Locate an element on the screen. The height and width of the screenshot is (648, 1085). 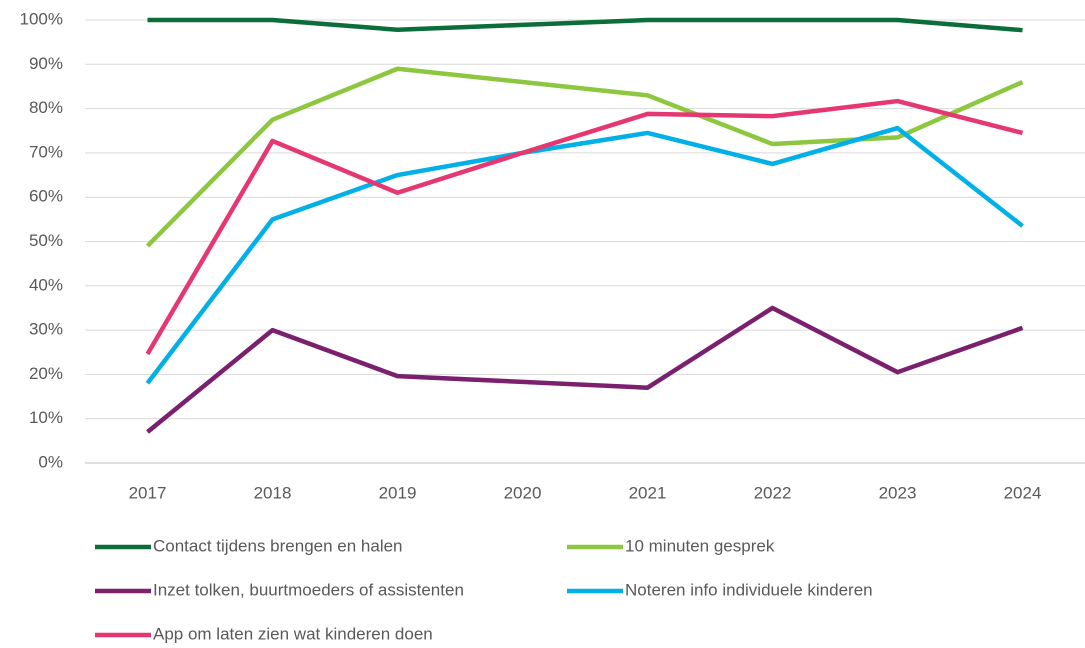
y-tick-label: 10% is located at coordinates (46, 417).